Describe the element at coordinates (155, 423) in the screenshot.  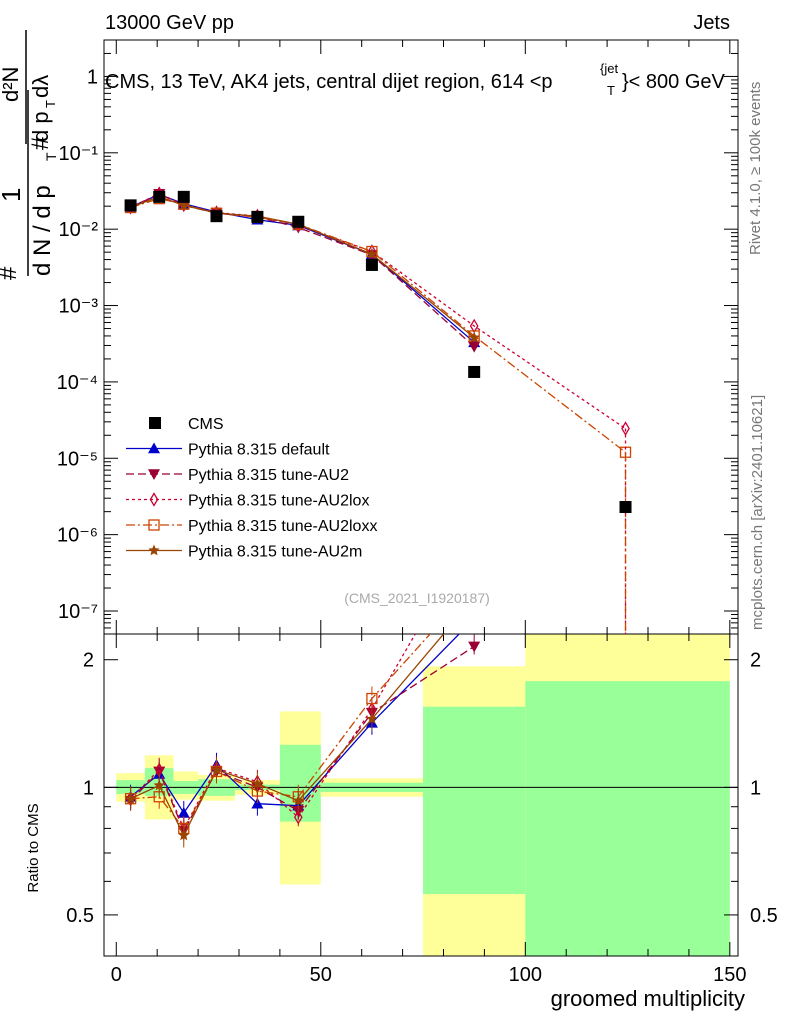
I see `legend-marker-cms` at that location.